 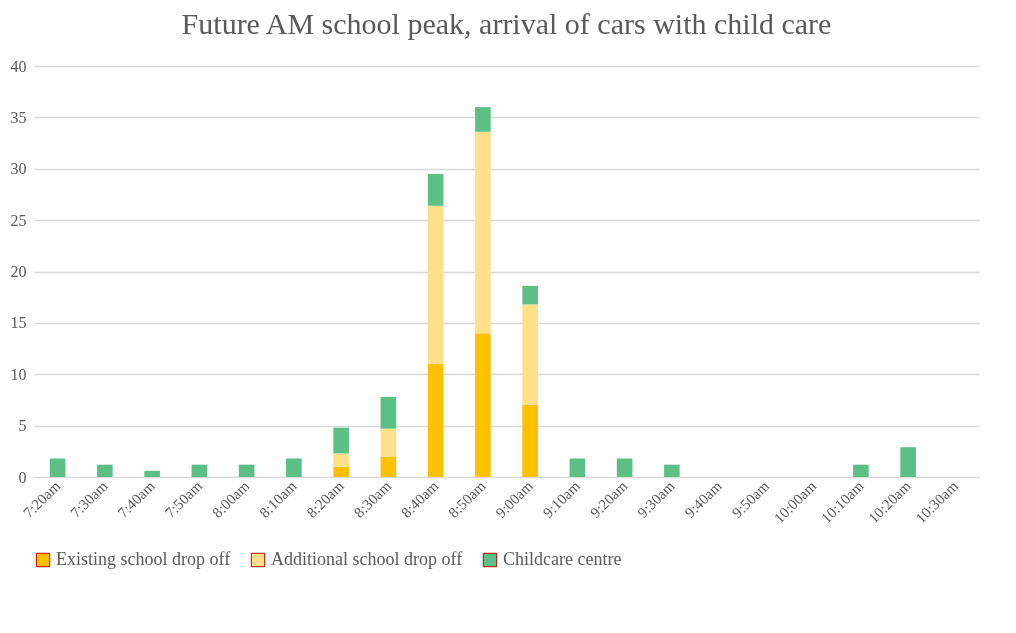 I want to click on y-tick-label: 40, so click(x=18, y=66).